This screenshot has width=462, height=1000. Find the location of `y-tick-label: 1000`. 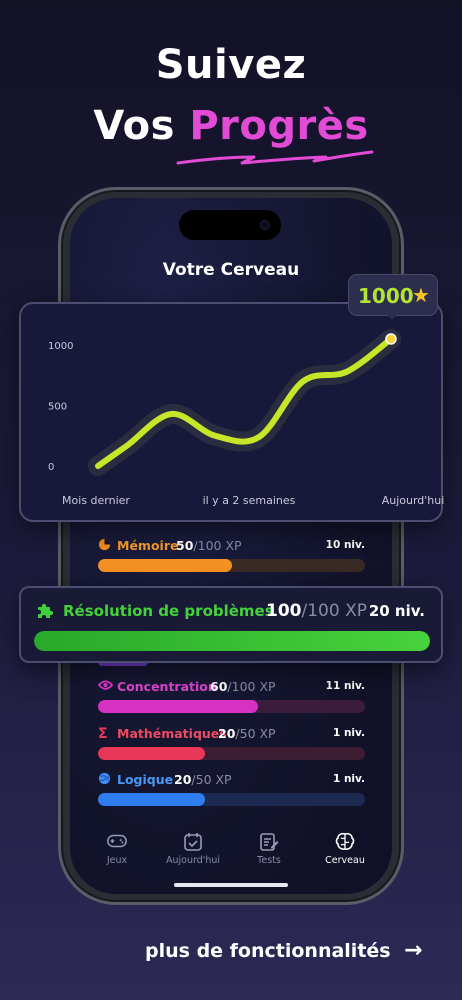

y-tick-label: 1000 is located at coordinates (60, 346).